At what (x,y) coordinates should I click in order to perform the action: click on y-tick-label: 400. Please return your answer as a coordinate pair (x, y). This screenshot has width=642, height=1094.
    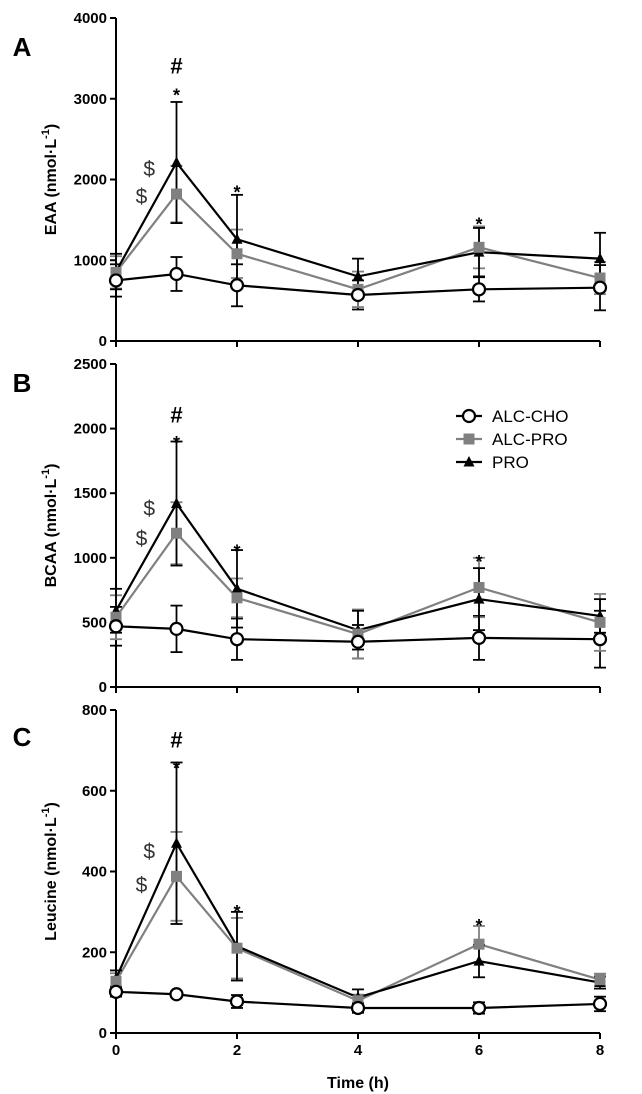
    Looking at the image, I should click on (94, 872).